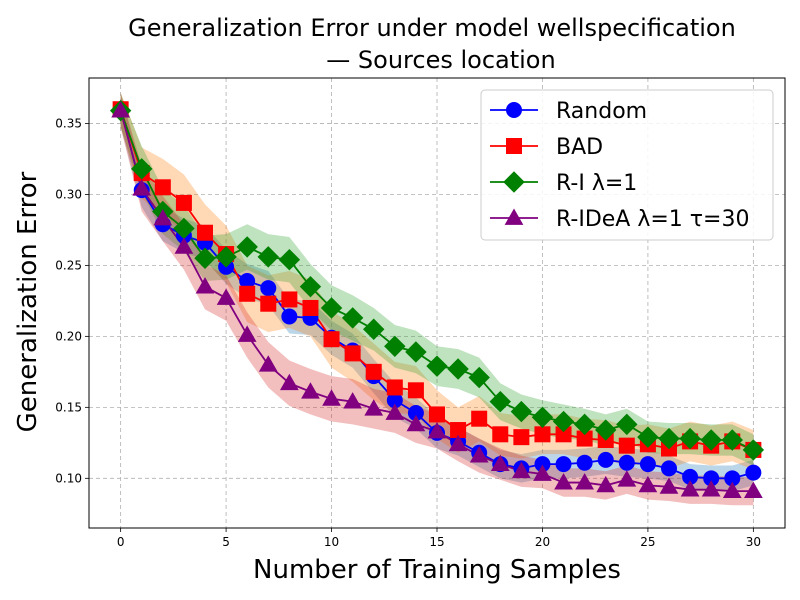  What do you see at coordinates (436, 542) in the screenshot?
I see `x-tick-label: 15` at bounding box center [436, 542].